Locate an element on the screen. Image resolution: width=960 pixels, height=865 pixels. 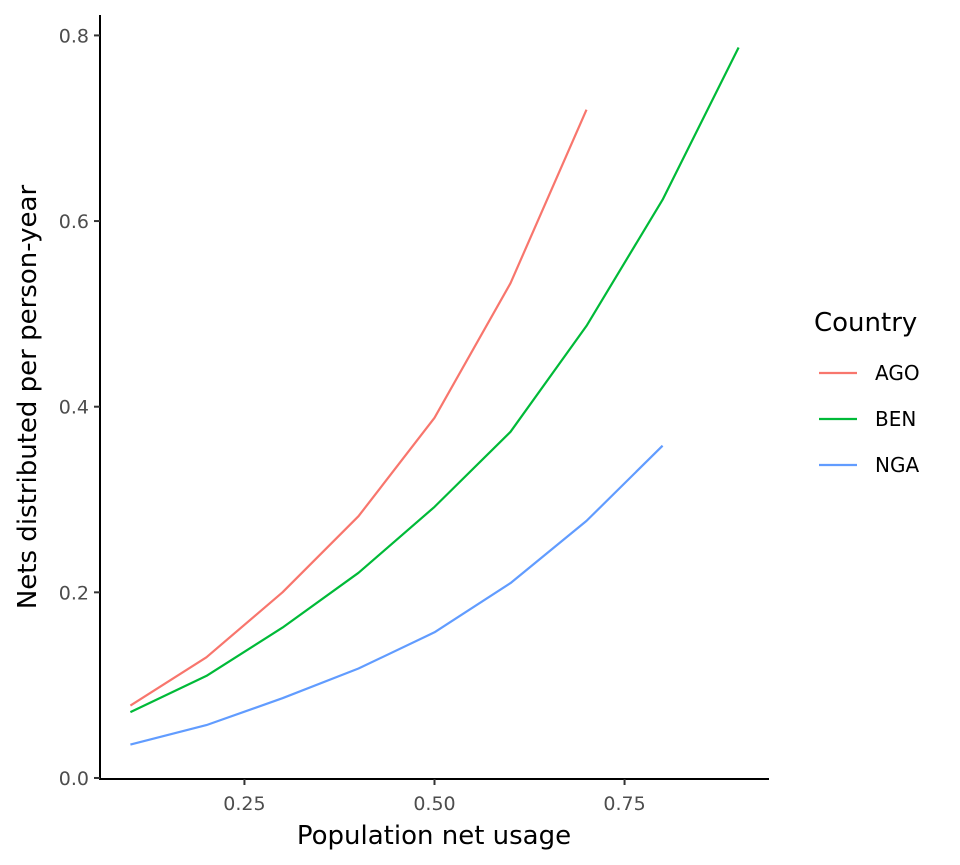
x-axis-ticks: 0.25 0.50 0.75 is located at coordinates (434, 797).